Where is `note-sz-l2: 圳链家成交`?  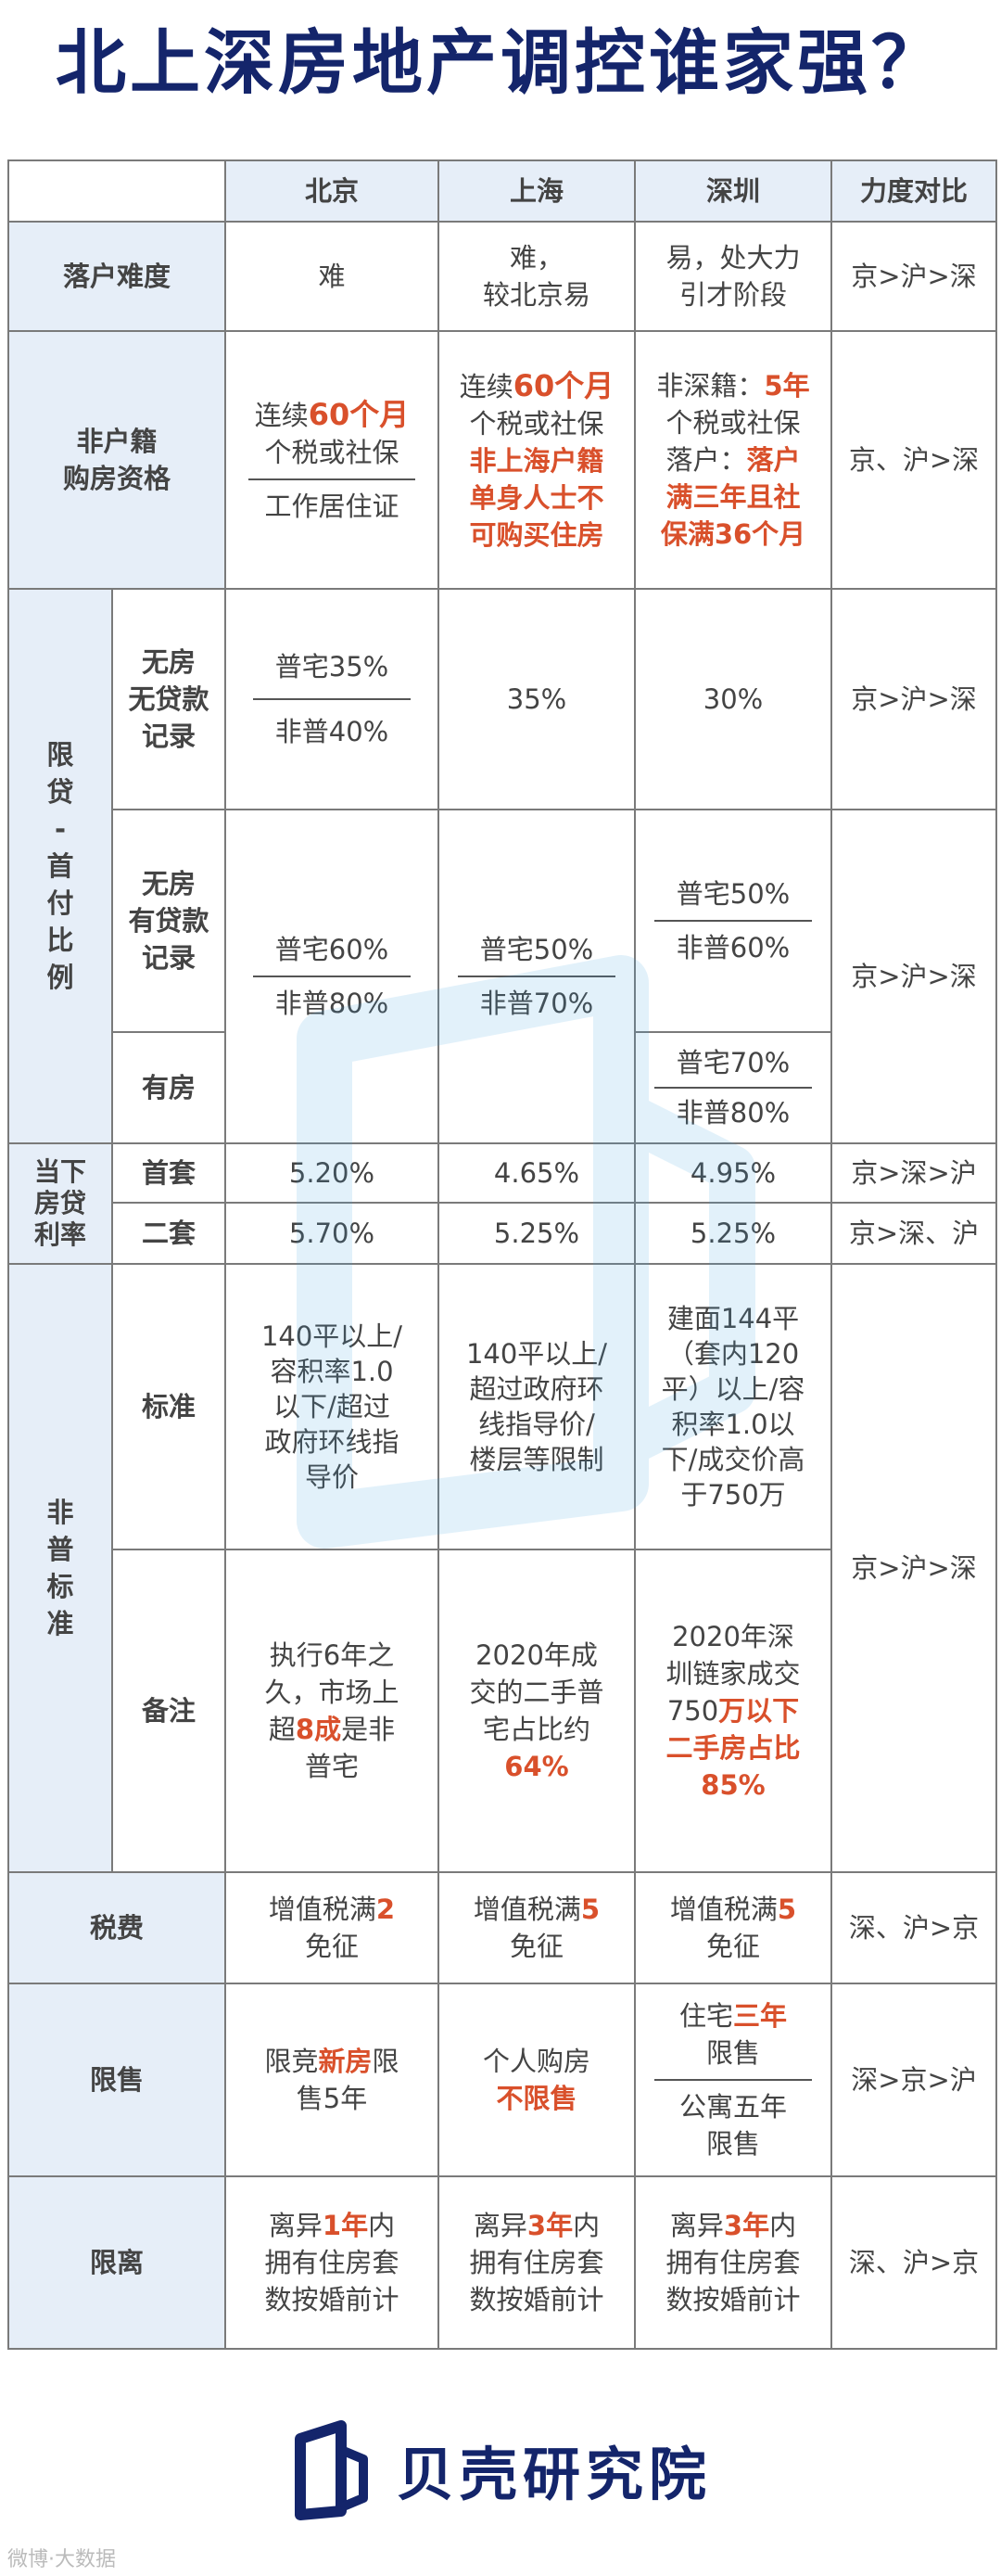
note-sz-l2: 圳链家成交 is located at coordinates (733, 1674).